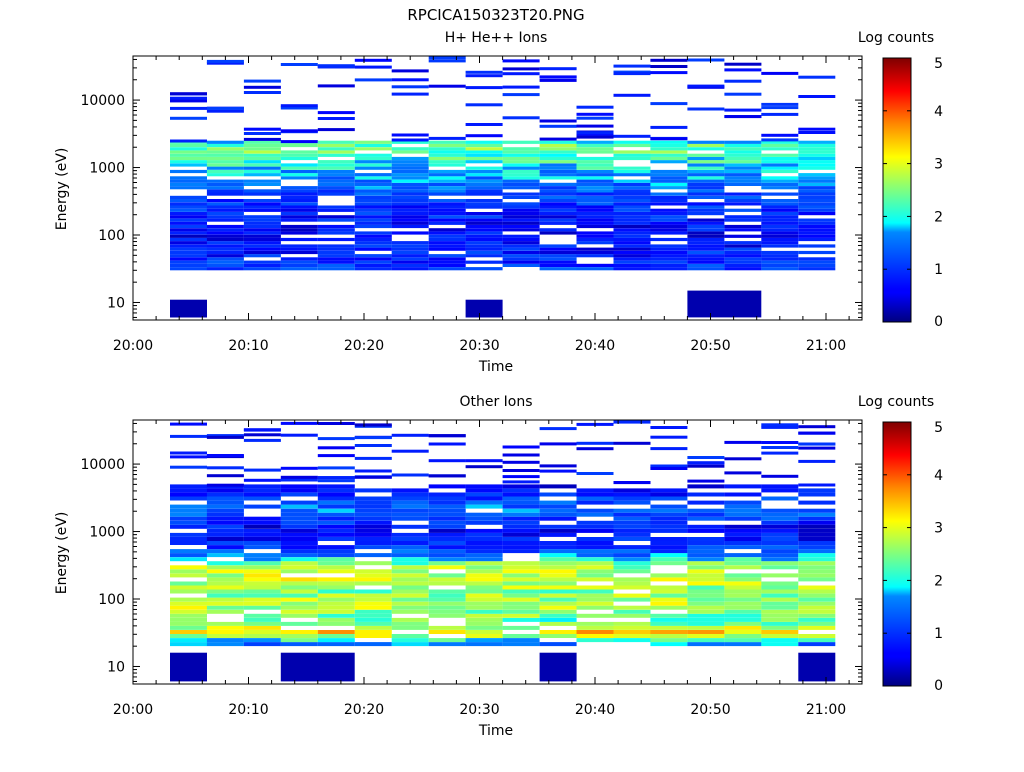  What do you see at coordinates (116, 667) in the screenshot?
I see `y-tick-label: 10` at bounding box center [116, 667].